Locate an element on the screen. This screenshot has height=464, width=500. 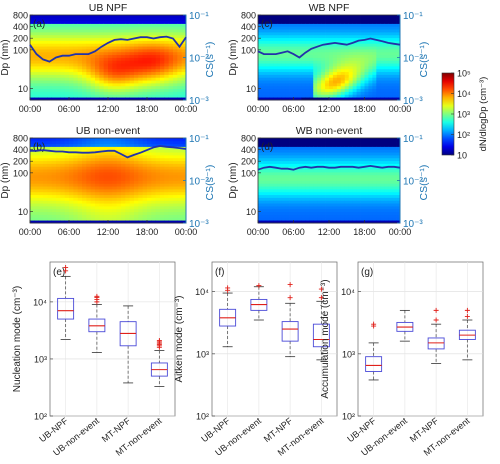
heatmap-cells is located at coordinates (108, 58).